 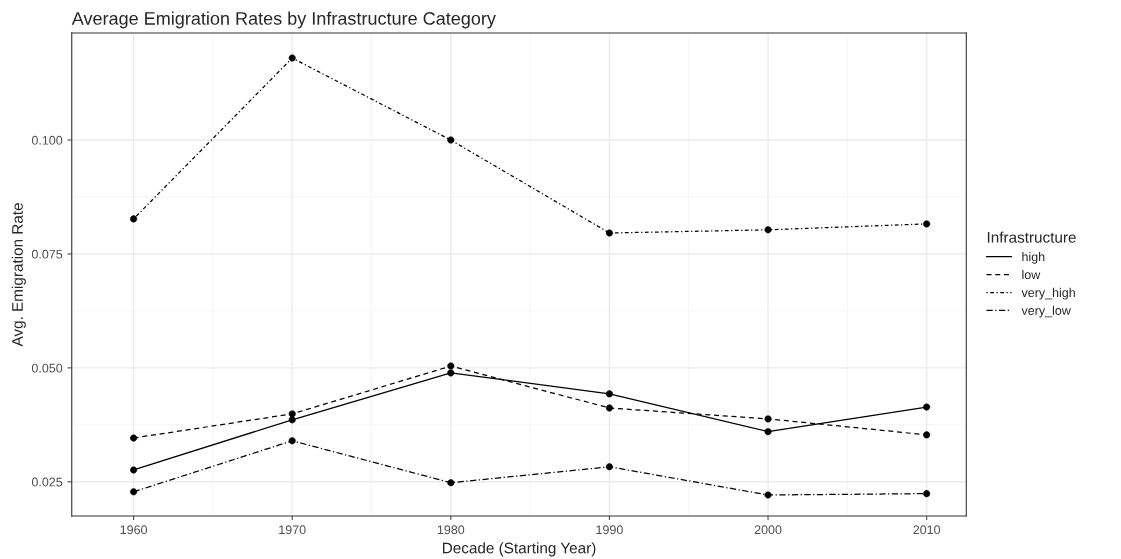 I want to click on y-axis-title: Avg. Emigration Rate, so click(x=18, y=275).